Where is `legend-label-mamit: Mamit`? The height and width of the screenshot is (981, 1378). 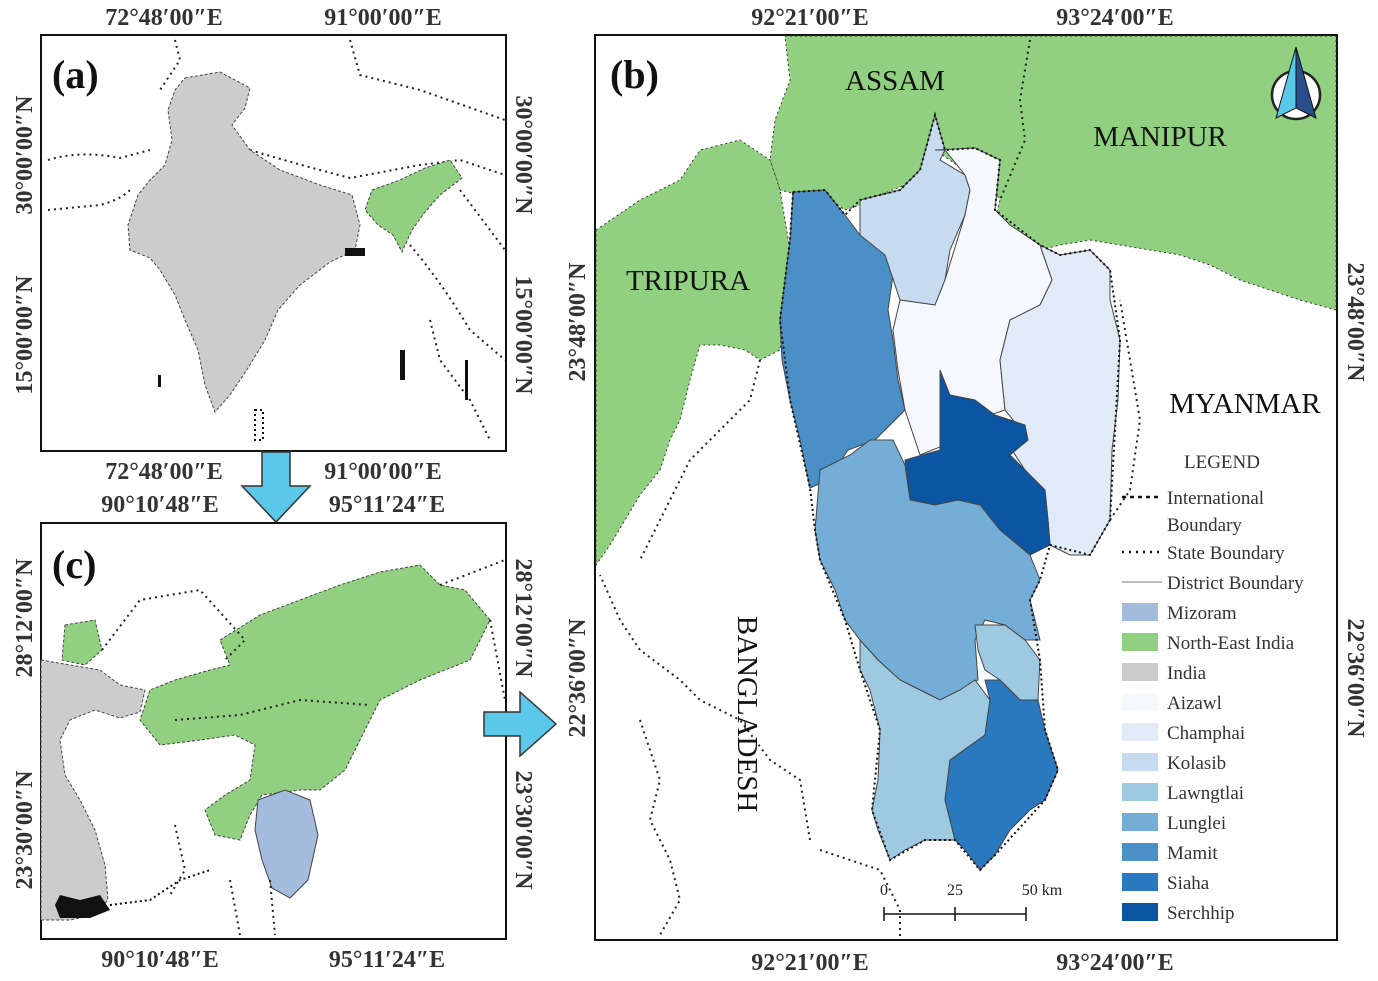 legend-label-mamit: Mamit is located at coordinates (1192, 853).